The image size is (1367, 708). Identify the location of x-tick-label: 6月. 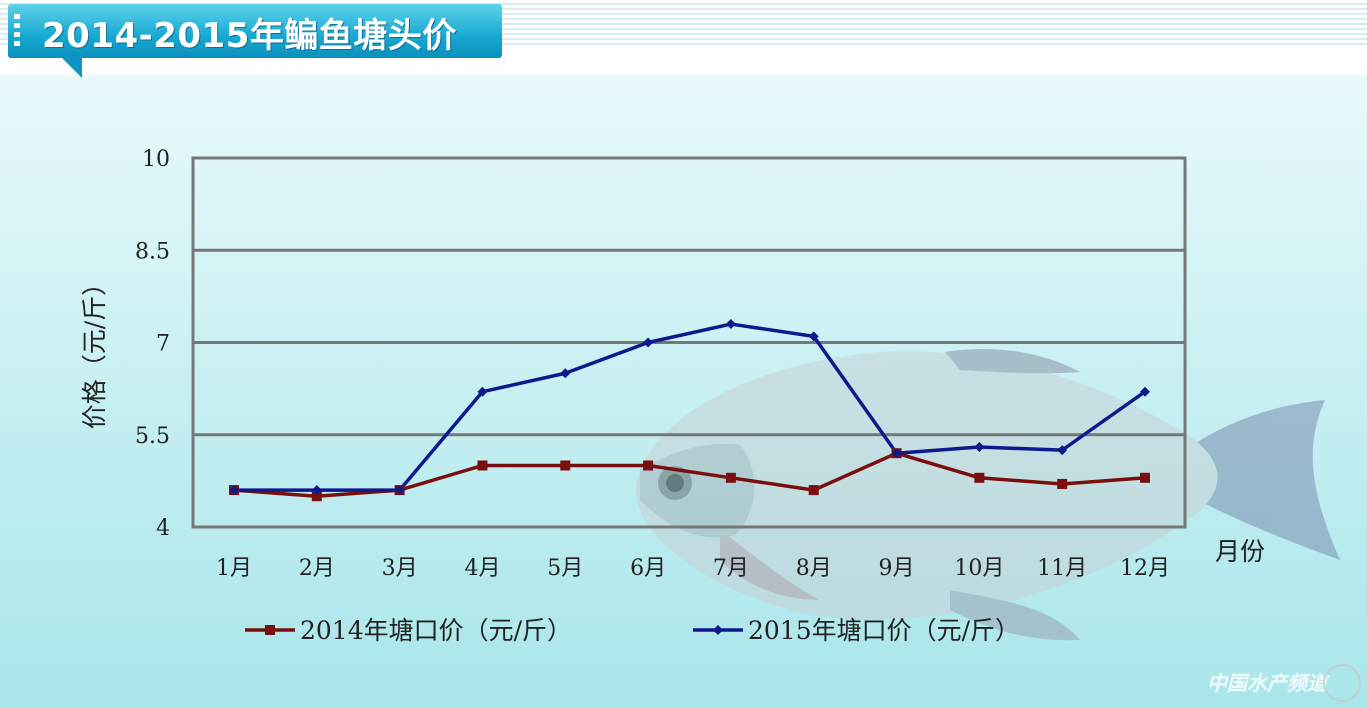
(648, 568).